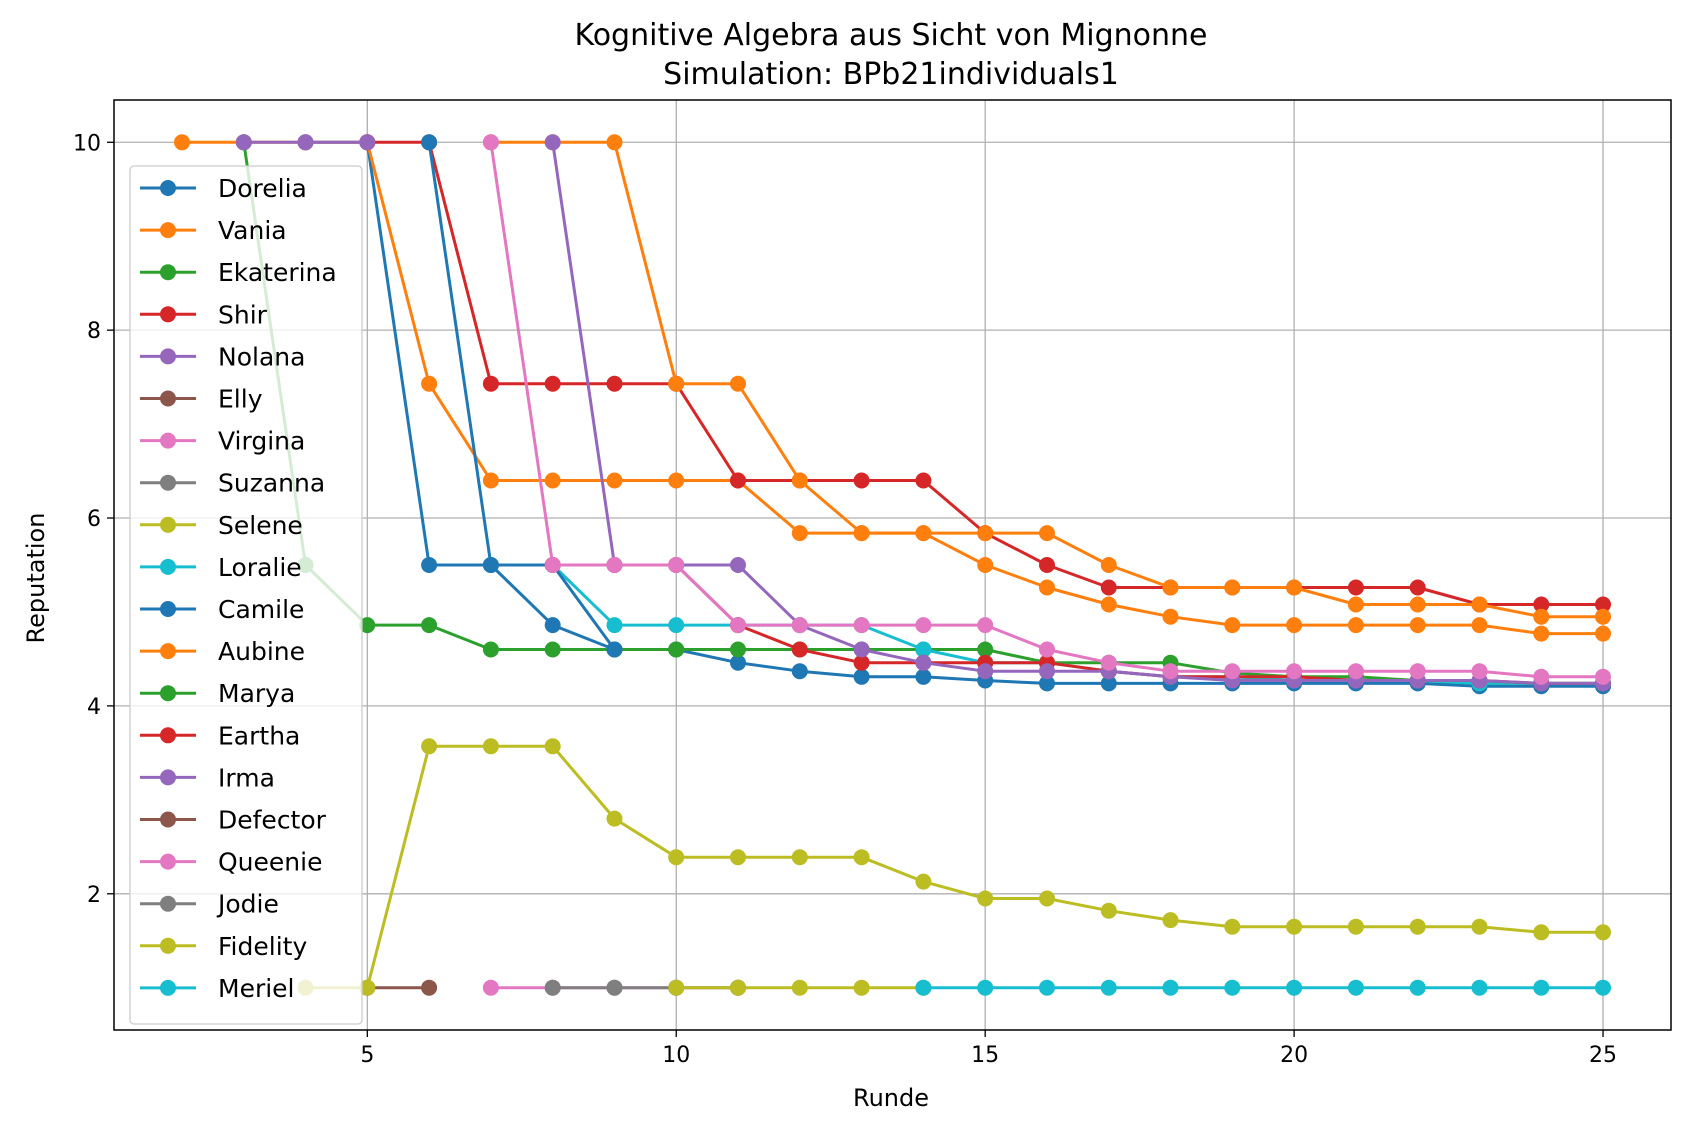  Describe the element at coordinates (259, 735) in the screenshot. I see `legend-label: Eartha` at that location.